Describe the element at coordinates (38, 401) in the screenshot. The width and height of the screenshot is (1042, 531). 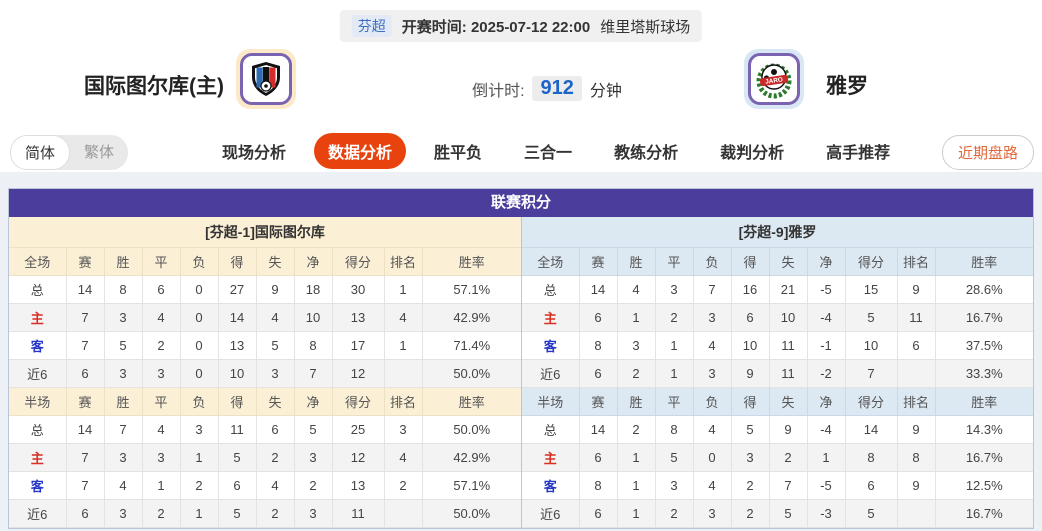
I see `column-header: 半场` at that location.